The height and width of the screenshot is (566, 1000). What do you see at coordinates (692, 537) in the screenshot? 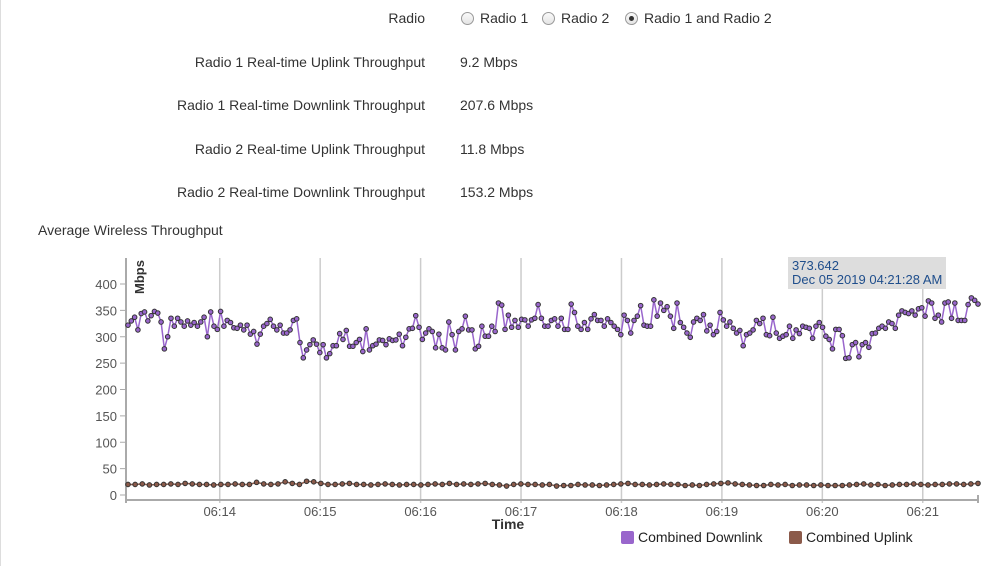
I see `legend-item-downlink: Combined Downlink` at bounding box center [692, 537].